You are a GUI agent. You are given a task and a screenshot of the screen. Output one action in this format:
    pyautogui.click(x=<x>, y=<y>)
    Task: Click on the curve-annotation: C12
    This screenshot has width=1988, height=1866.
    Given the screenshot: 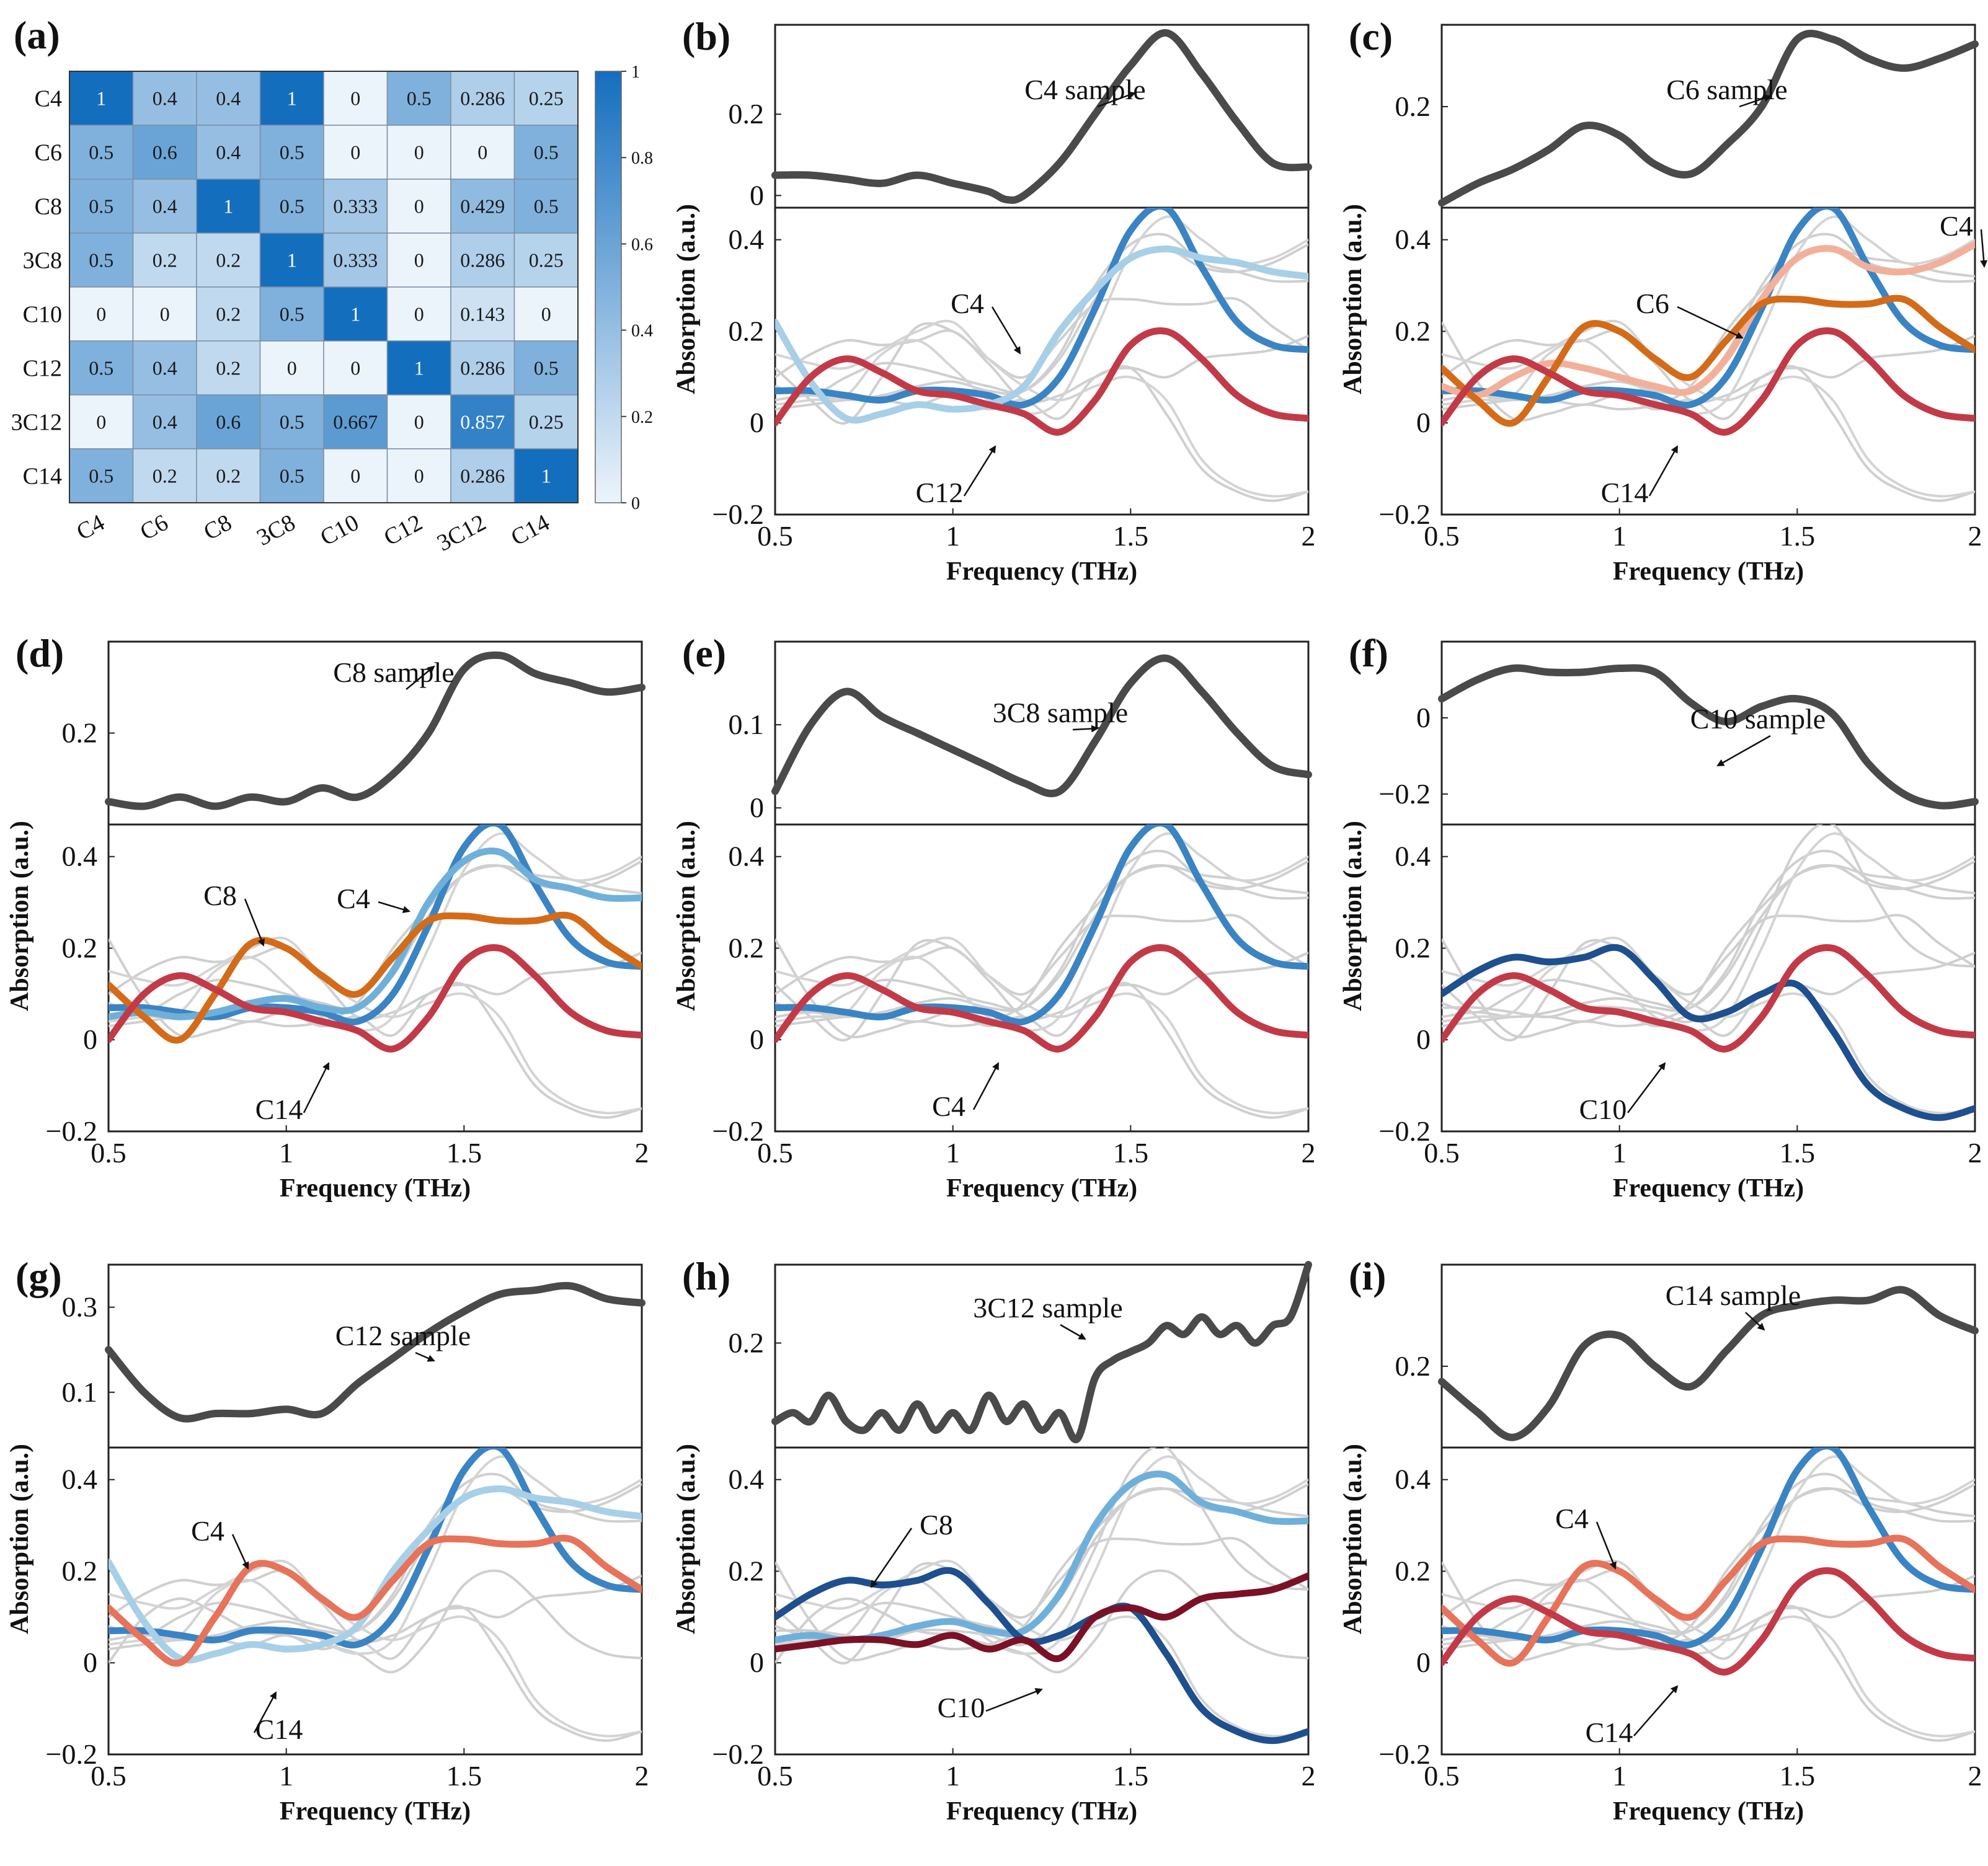 What is the action you would take?
    pyautogui.click(x=940, y=492)
    